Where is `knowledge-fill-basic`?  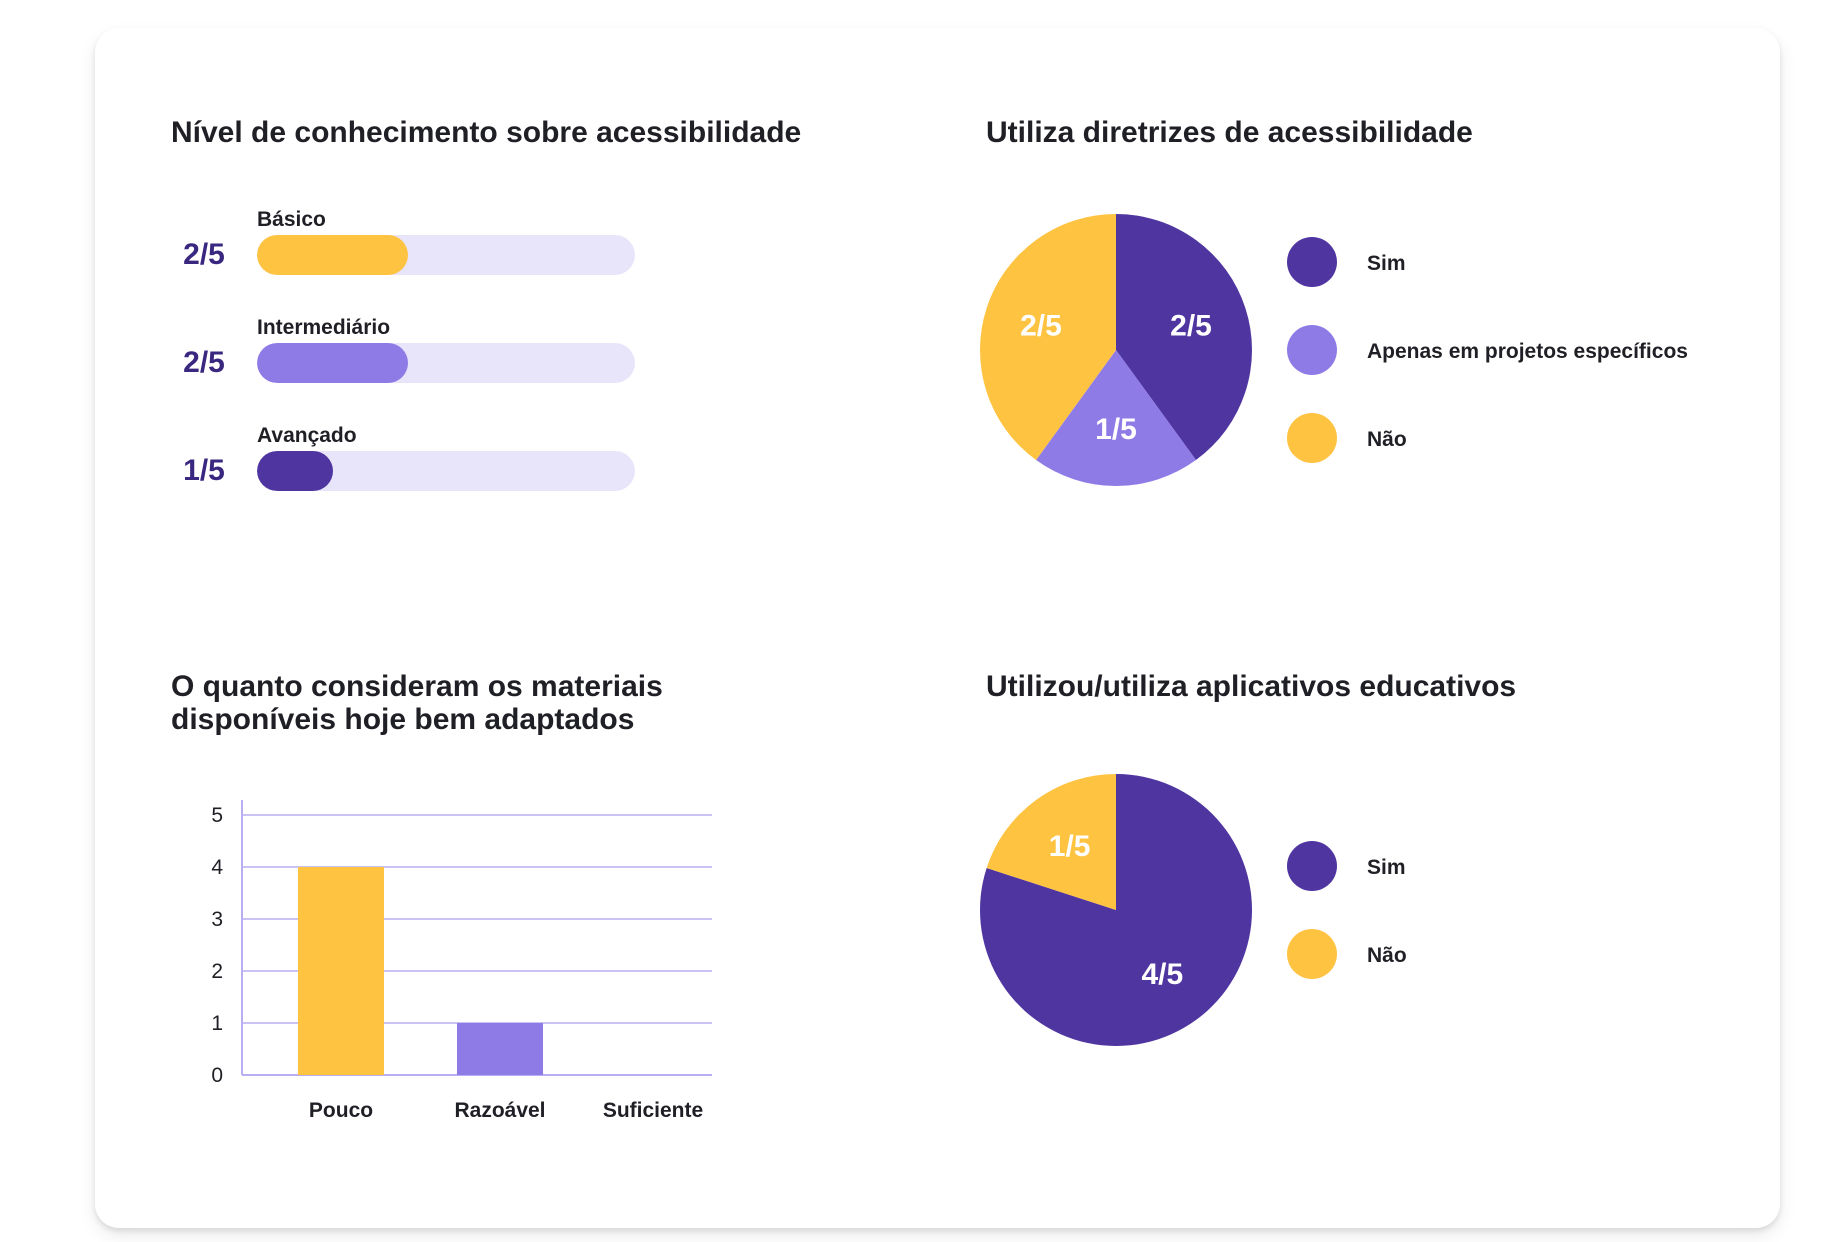
knowledge-fill-basic is located at coordinates (333, 255).